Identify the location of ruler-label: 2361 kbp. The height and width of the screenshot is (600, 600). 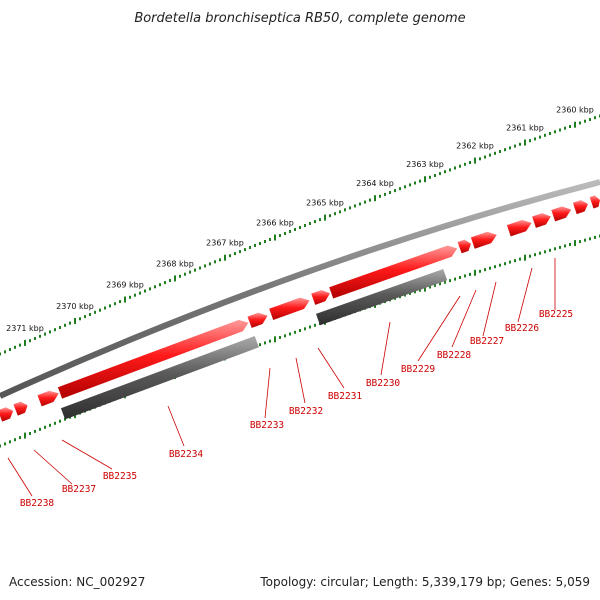
(525, 128).